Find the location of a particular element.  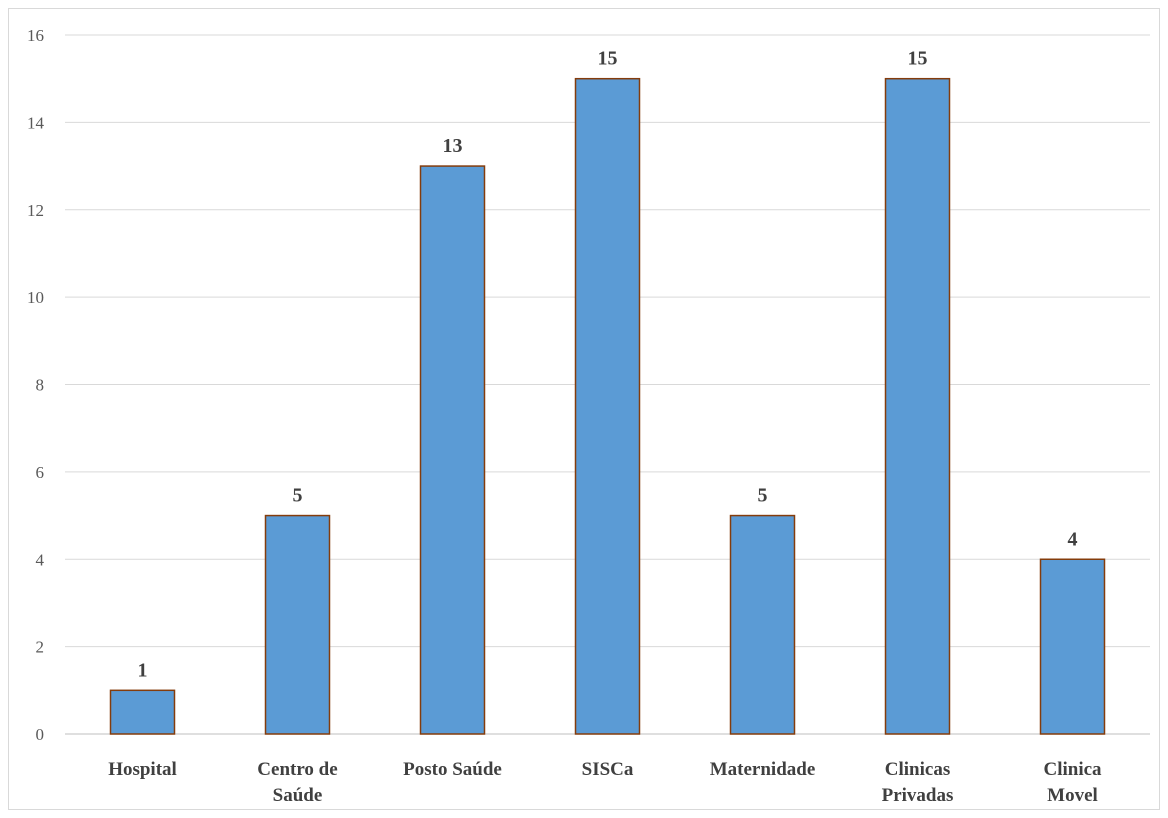

y-tick-label: 4 is located at coordinates (40, 559).